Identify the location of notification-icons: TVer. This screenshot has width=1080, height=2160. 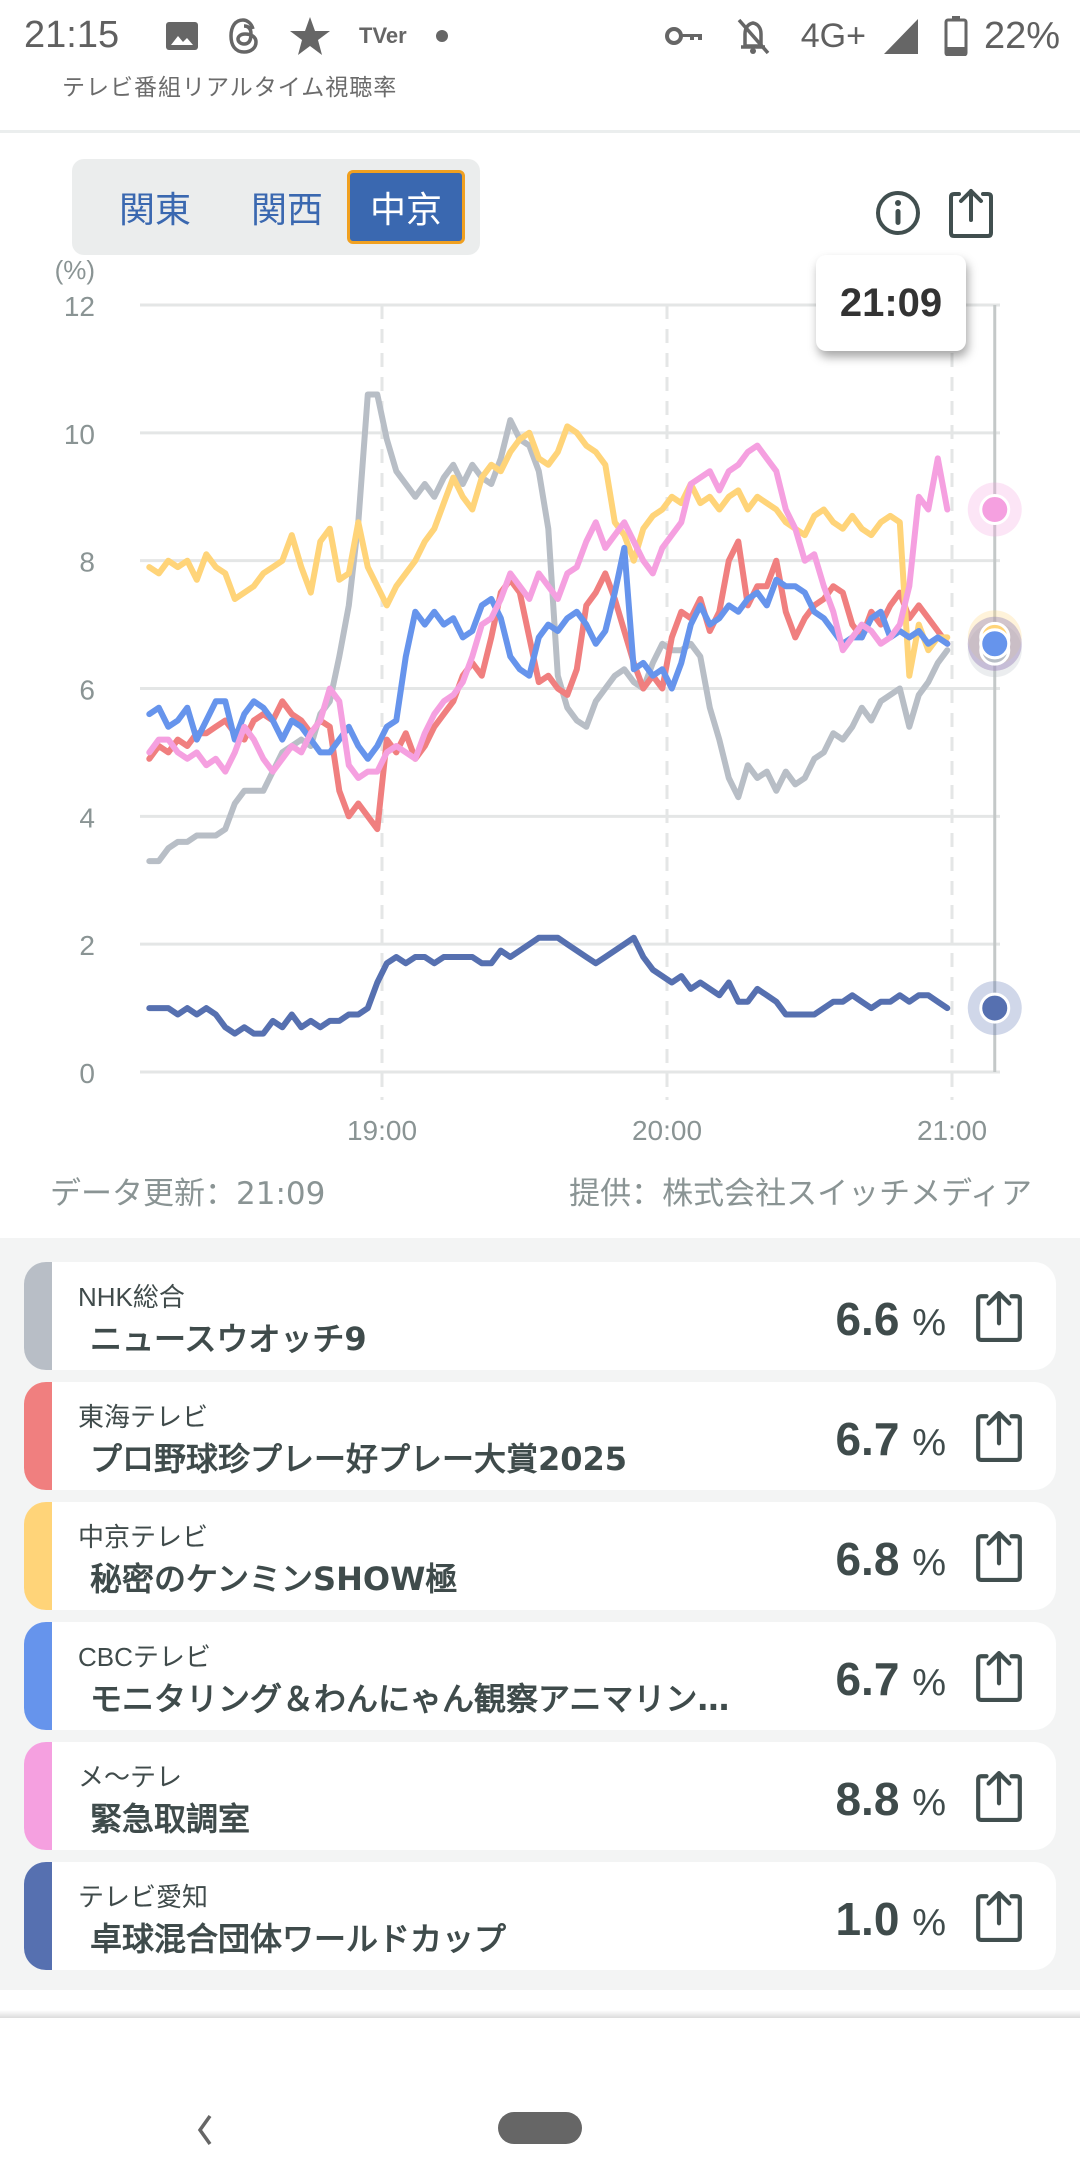
(307, 36).